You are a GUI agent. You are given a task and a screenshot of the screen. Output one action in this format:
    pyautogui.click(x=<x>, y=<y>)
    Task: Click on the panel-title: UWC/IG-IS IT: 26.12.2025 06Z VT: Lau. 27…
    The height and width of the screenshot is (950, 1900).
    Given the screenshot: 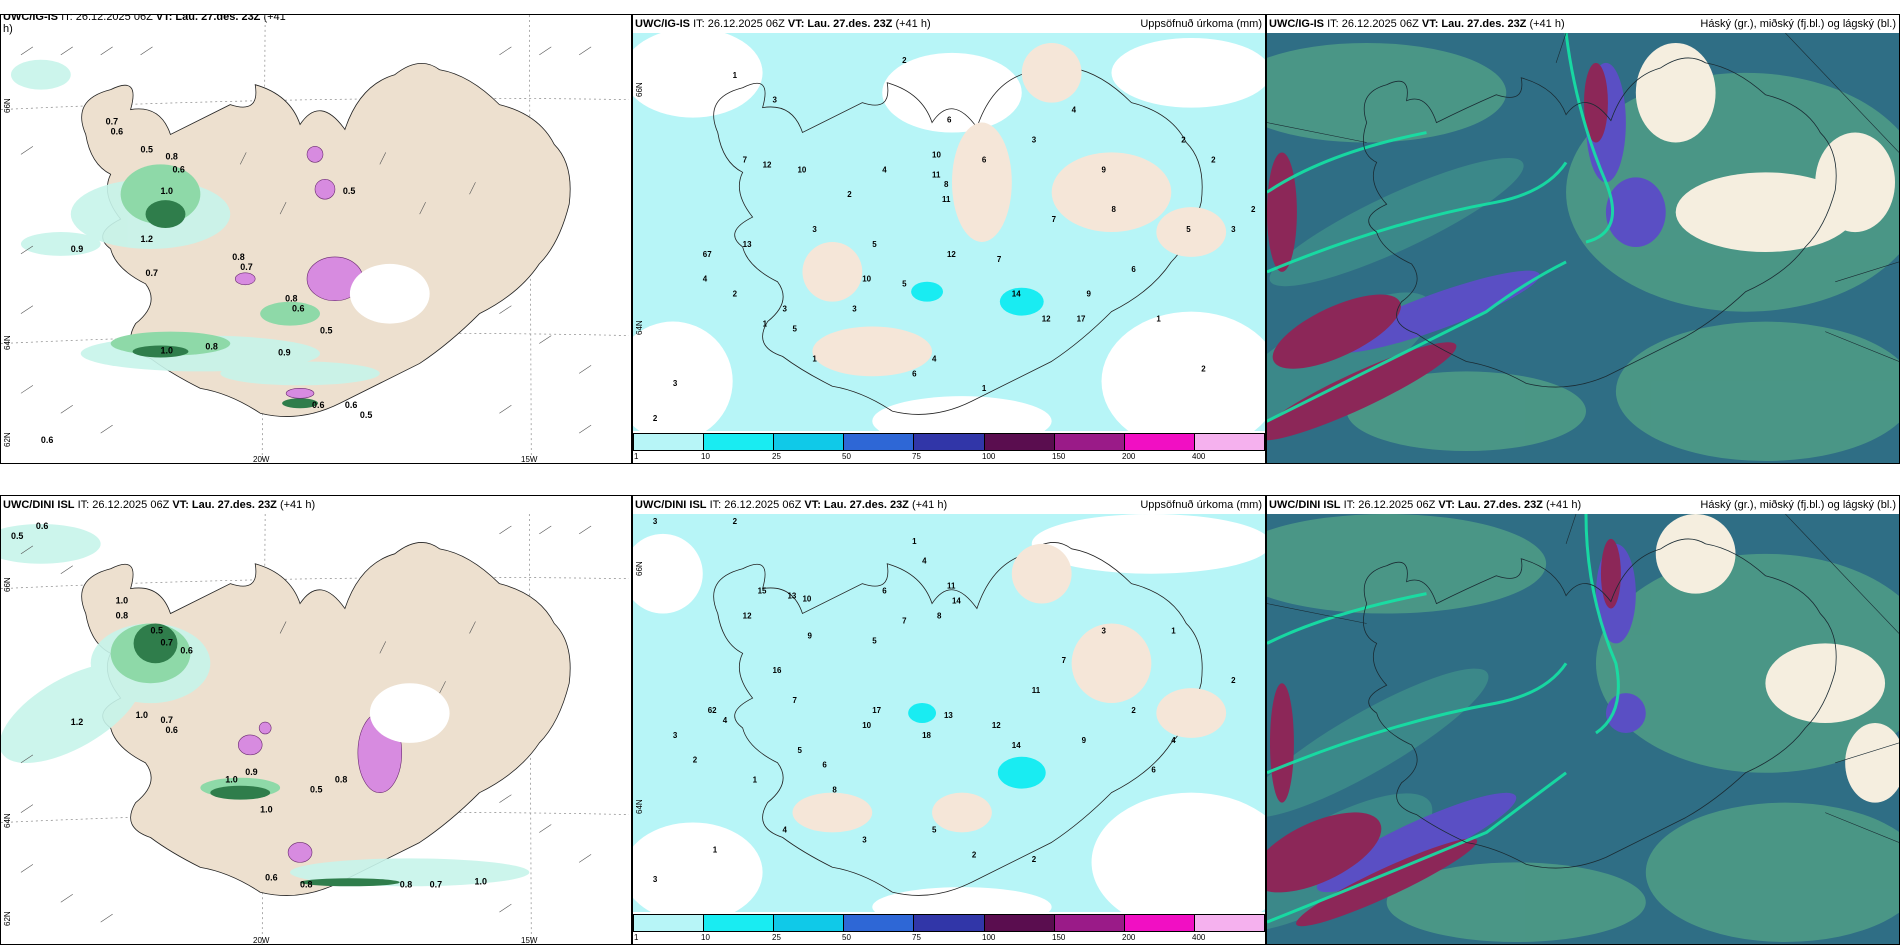 What is the action you would take?
    pyautogui.click(x=1417, y=24)
    